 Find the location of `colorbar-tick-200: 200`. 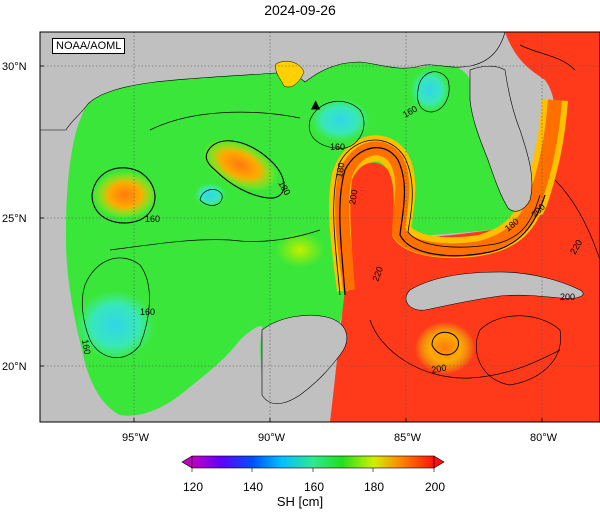

colorbar-tick-200: 200 is located at coordinates (435, 487).